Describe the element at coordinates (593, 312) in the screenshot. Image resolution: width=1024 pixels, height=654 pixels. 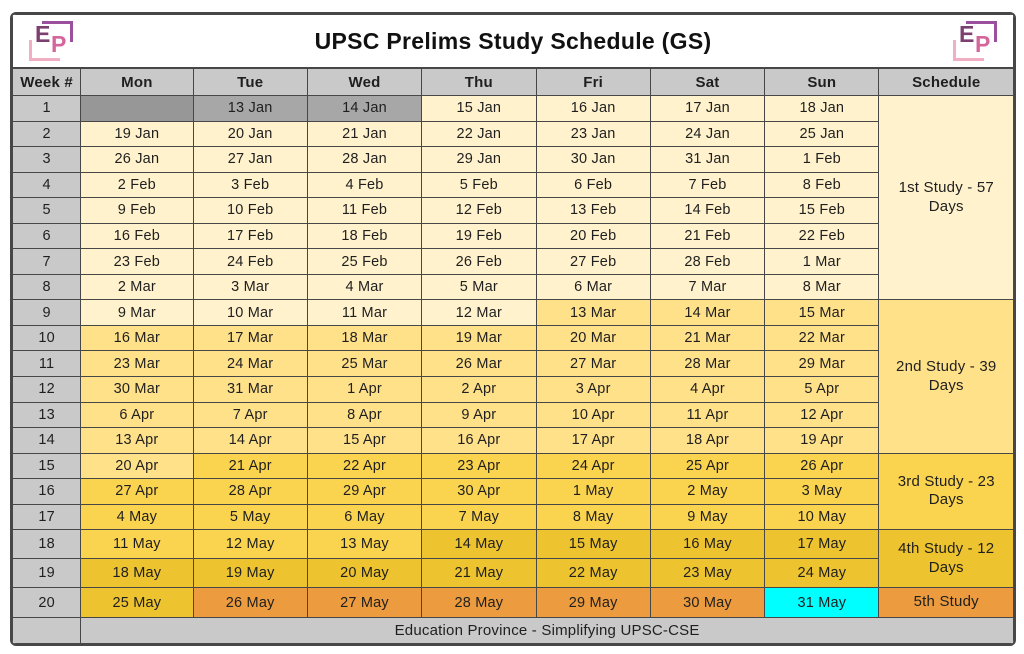
I see `day-cell: 13 Mar` at that location.